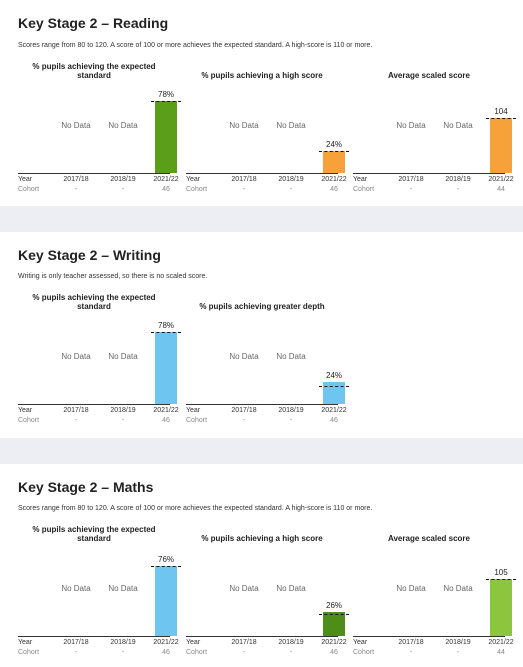  I want to click on writing-title: Key Stage 2 – Writing, so click(89, 255).